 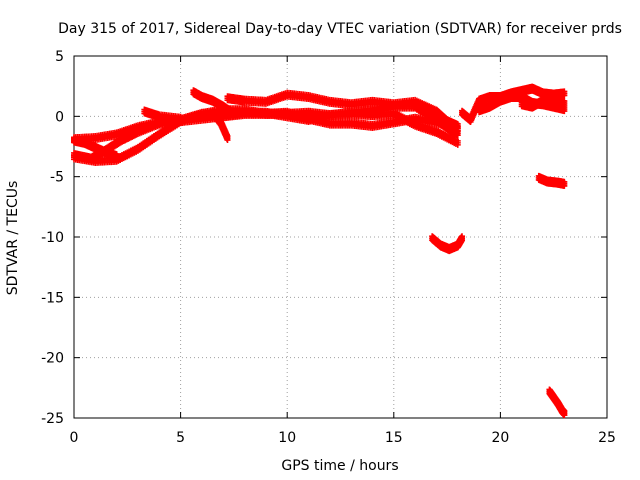 I want to click on y-tick-label: -5, so click(x=57, y=178).